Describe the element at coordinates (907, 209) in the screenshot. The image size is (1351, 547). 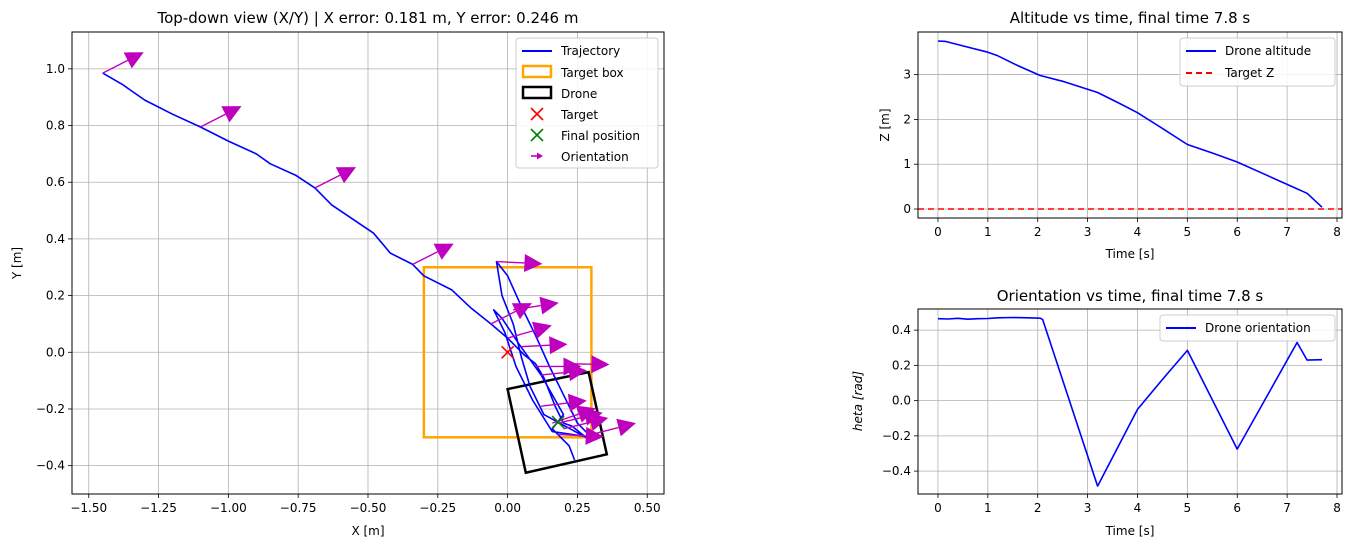
I see `altitude-ytick-label: 0` at that location.